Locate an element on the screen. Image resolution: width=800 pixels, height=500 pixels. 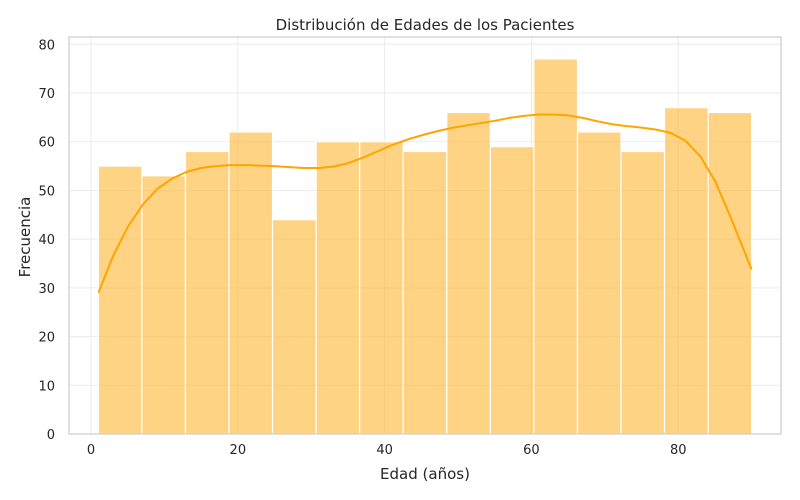
y-tick-labels: 0 10 20 30 40 50 60 70 80 is located at coordinates (46, 240).